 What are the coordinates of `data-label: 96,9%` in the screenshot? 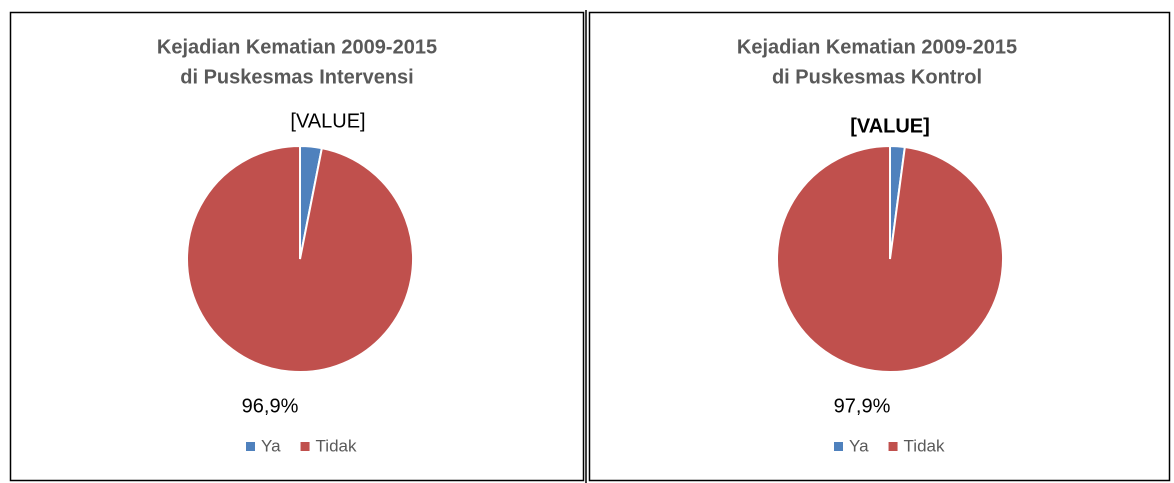 It's located at (270, 406).